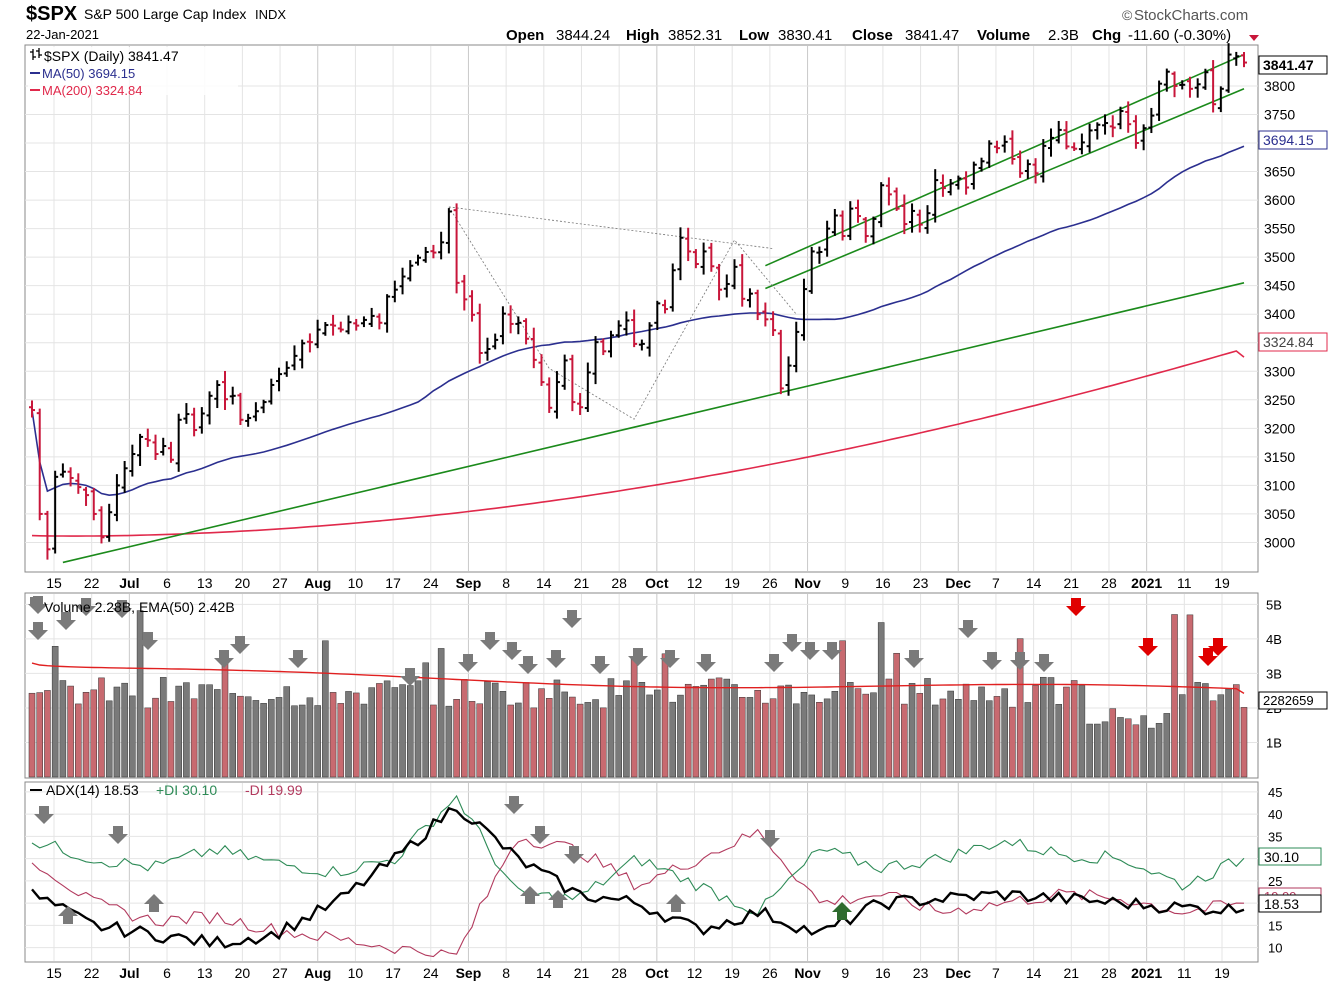 This screenshot has height=990, width=1329. I want to click on brand-logo: StockCharts.com, so click(1191, 15).